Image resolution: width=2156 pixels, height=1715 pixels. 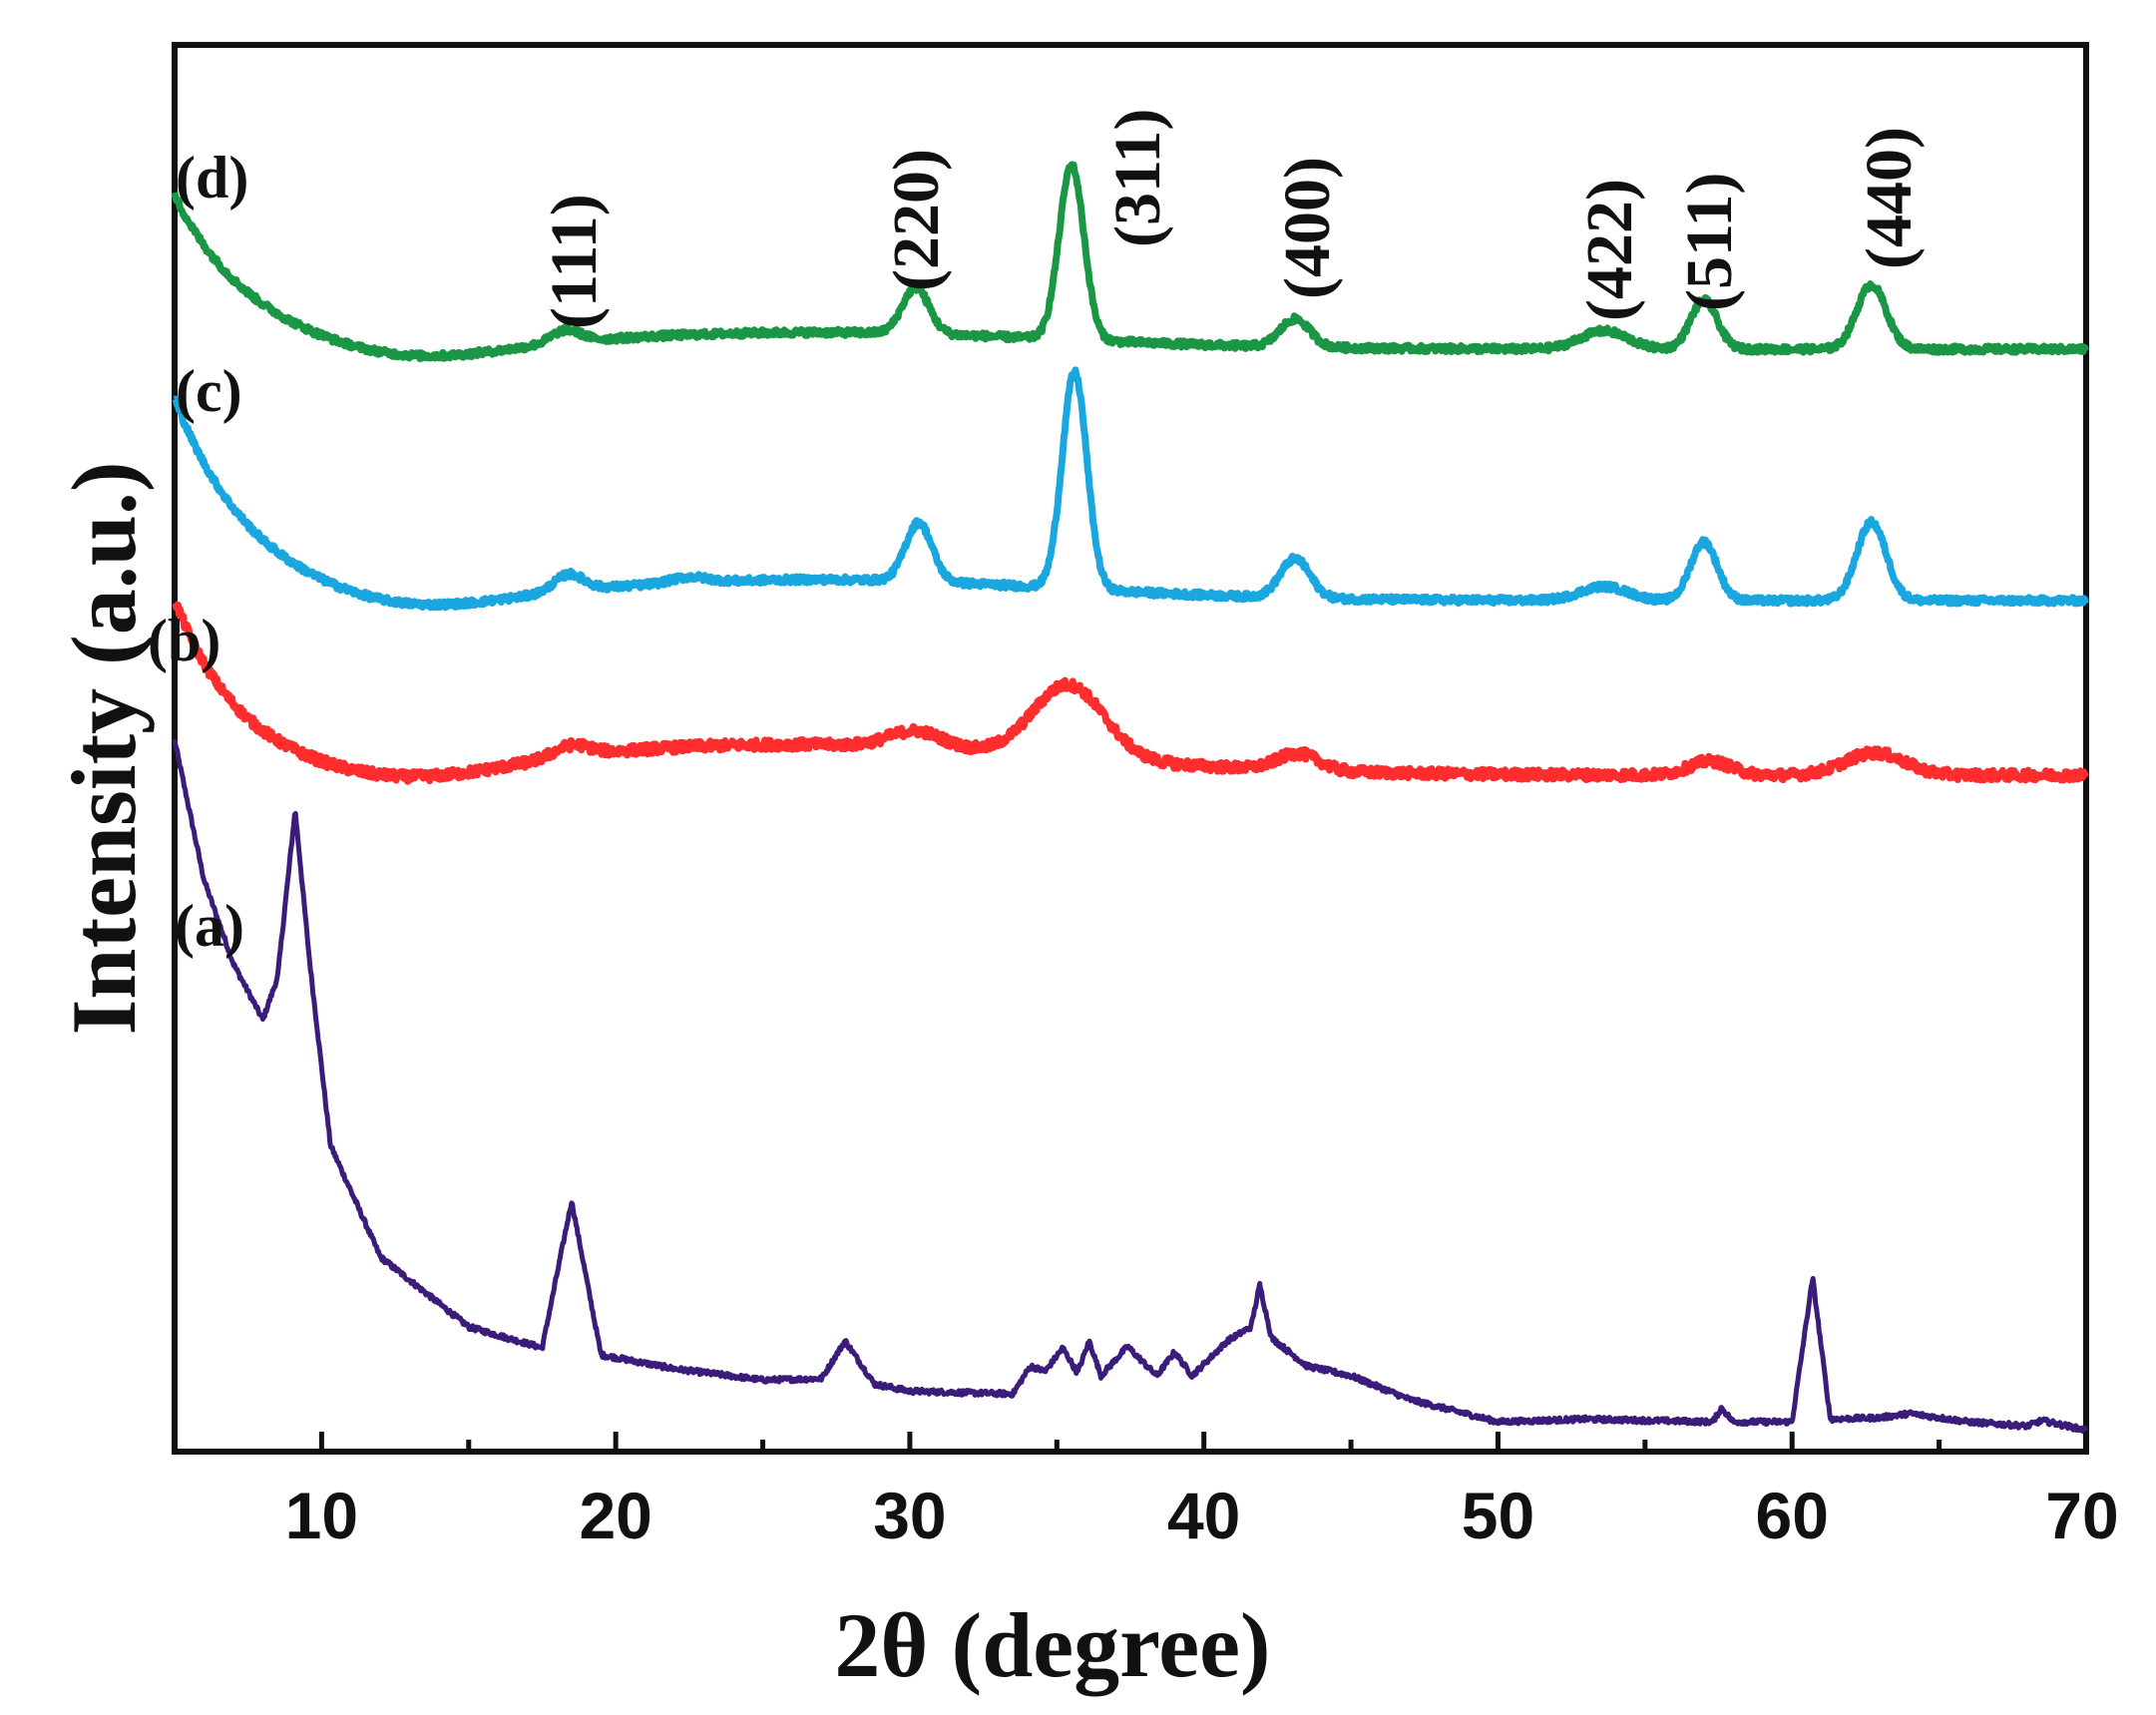 What do you see at coordinates (1203, 1515) in the screenshot?
I see `x-tick-label: 40` at bounding box center [1203, 1515].